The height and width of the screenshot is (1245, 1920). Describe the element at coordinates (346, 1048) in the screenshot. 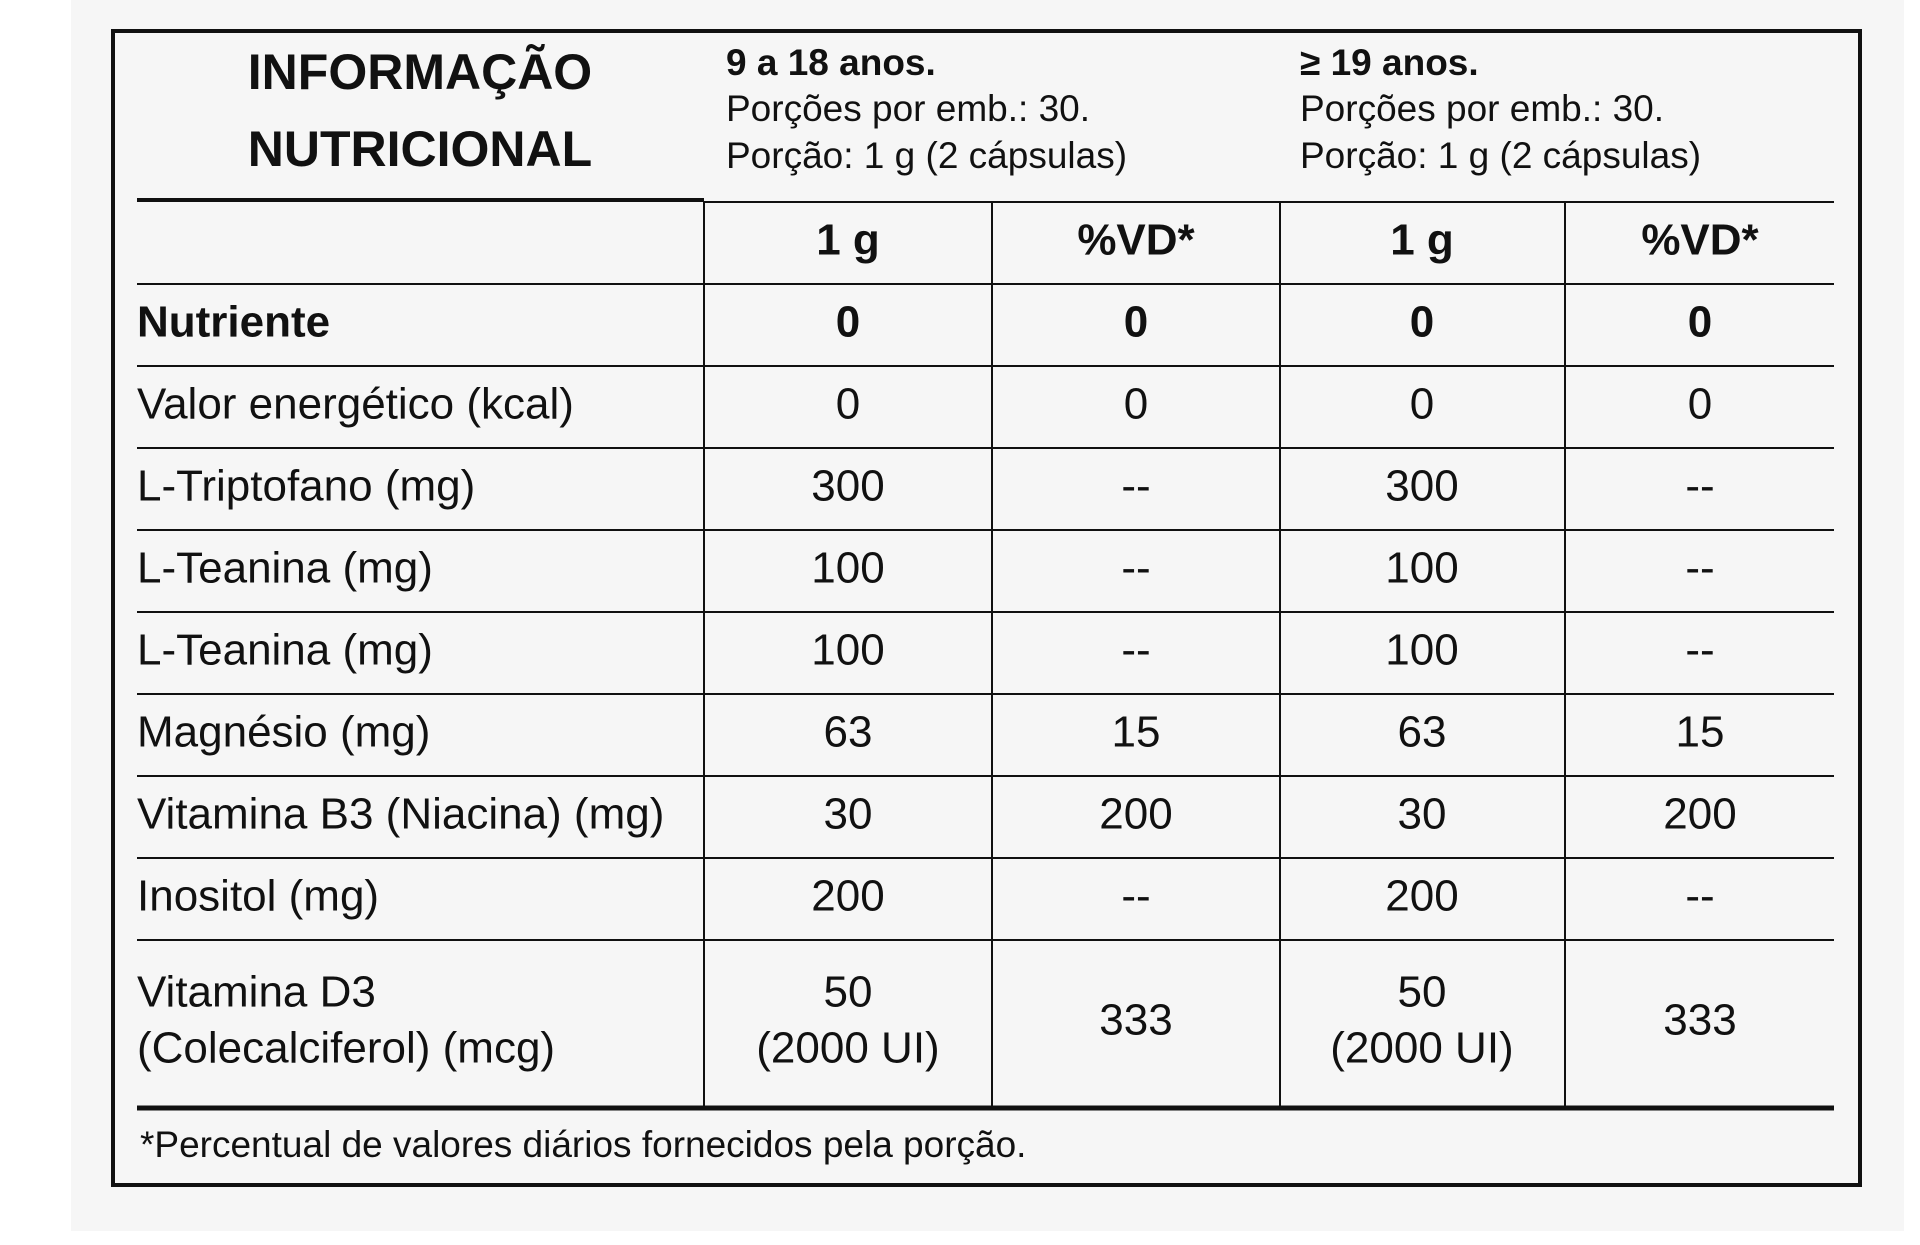

I see `nutrient-name: (Colecalciferol) (mcg)` at that location.